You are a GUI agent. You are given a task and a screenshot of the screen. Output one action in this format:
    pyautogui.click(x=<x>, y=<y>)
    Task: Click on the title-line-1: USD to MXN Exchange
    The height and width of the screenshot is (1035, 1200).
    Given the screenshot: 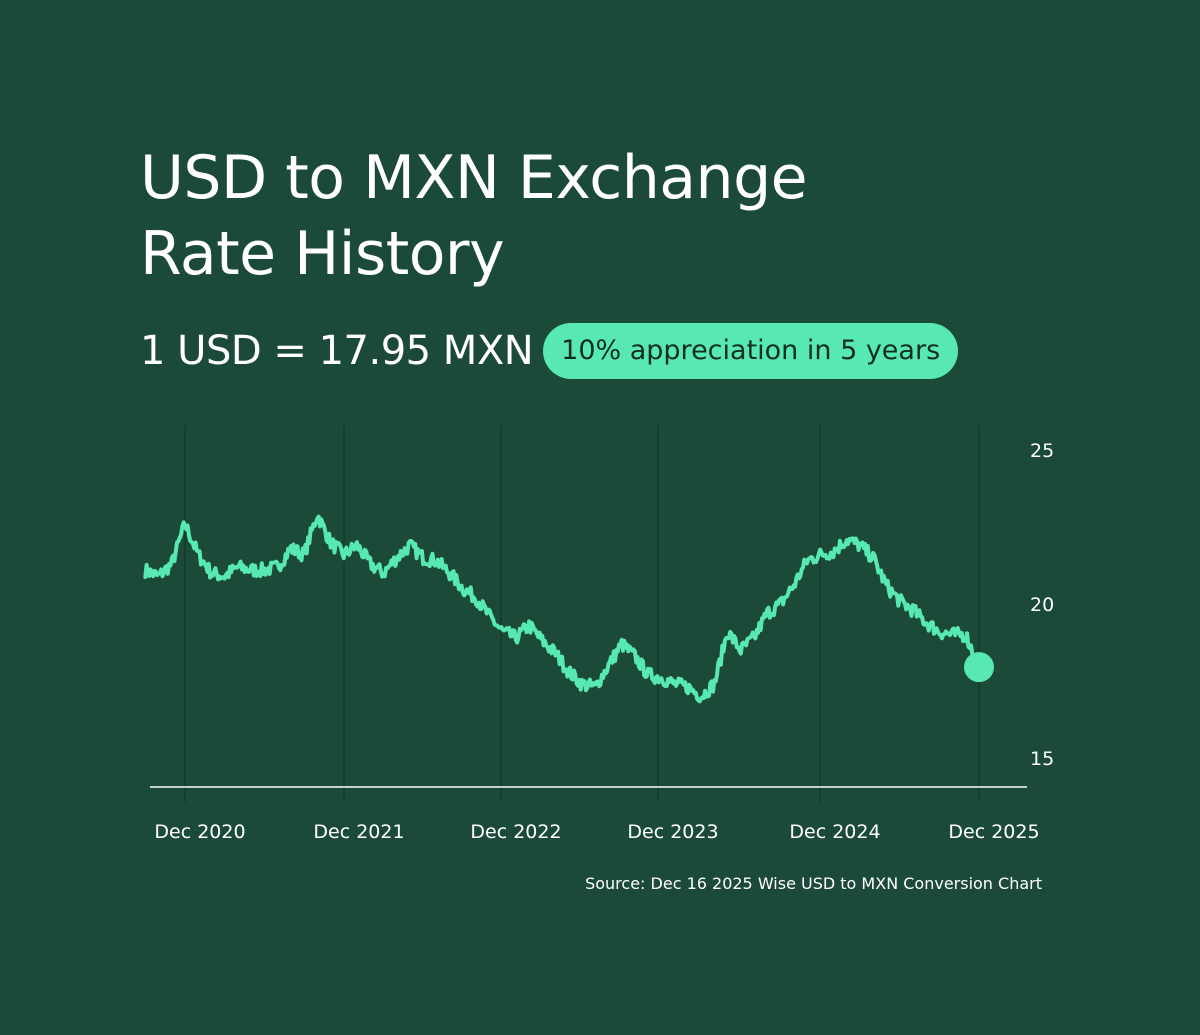 What is the action you would take?
    pyautogui.click(x=474, y=178)
    